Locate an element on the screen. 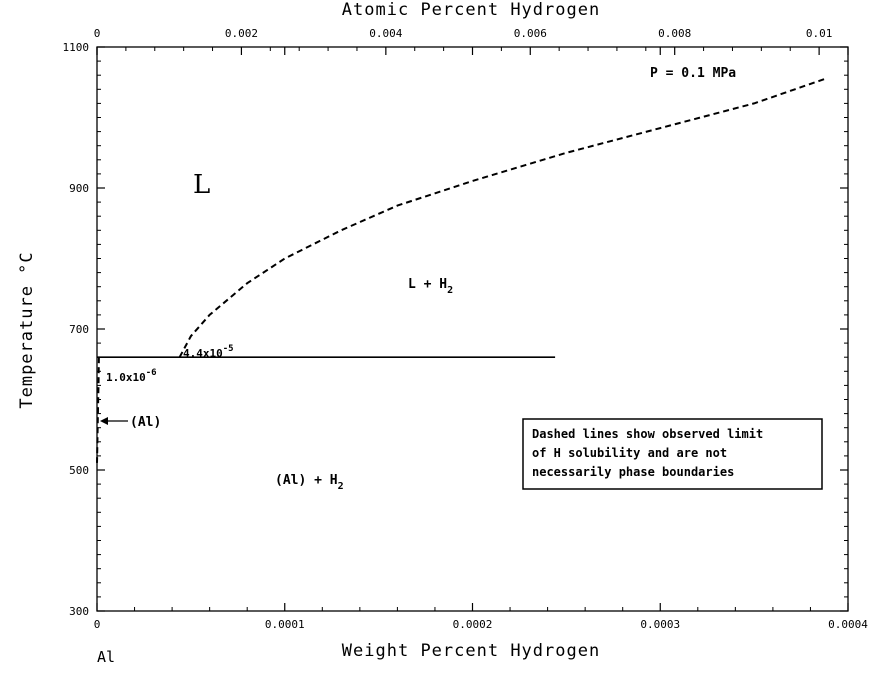 Image resolution: width=881 pixels, height=675 pixels. liquid-gas-label: L + H2 is located at coordinates (430, 286).